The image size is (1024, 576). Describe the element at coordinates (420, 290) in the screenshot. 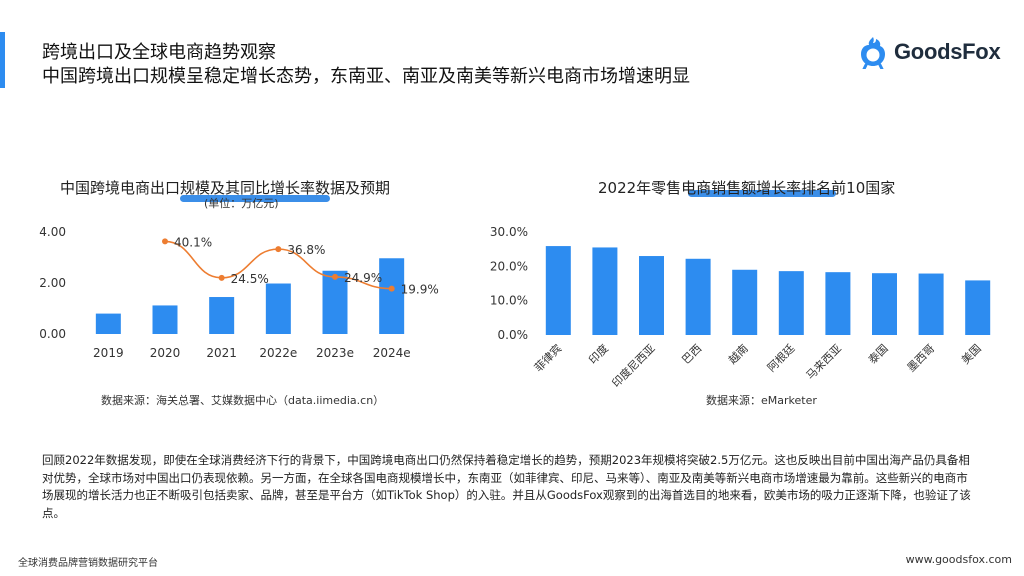

I see `chart1-growth-label: 19.9%` at that location.